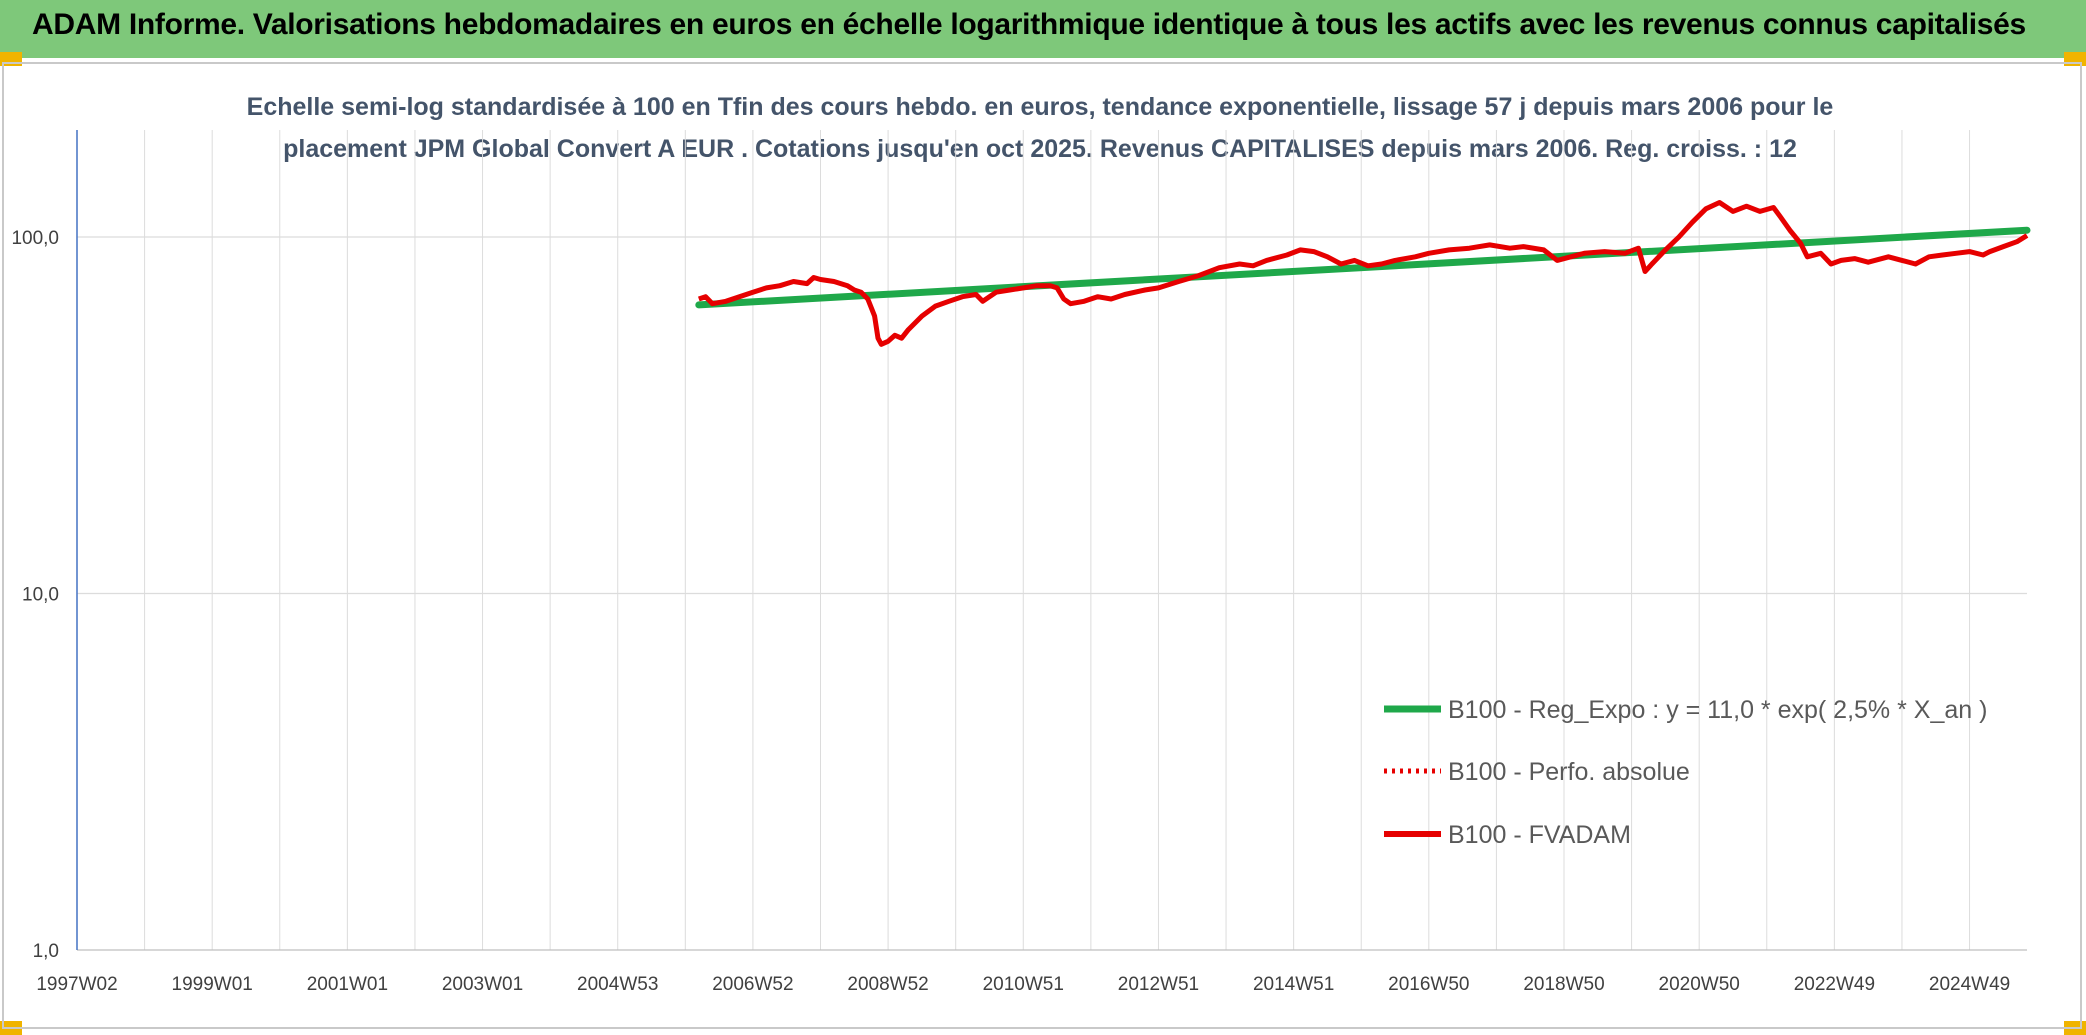 The width and height of the screenshot is (2086, 1035). What do you see at coordinates (1293, 984) in the screenshot?
I see `x-tick-label: 2014W51` at bounding box center [1293, 984].